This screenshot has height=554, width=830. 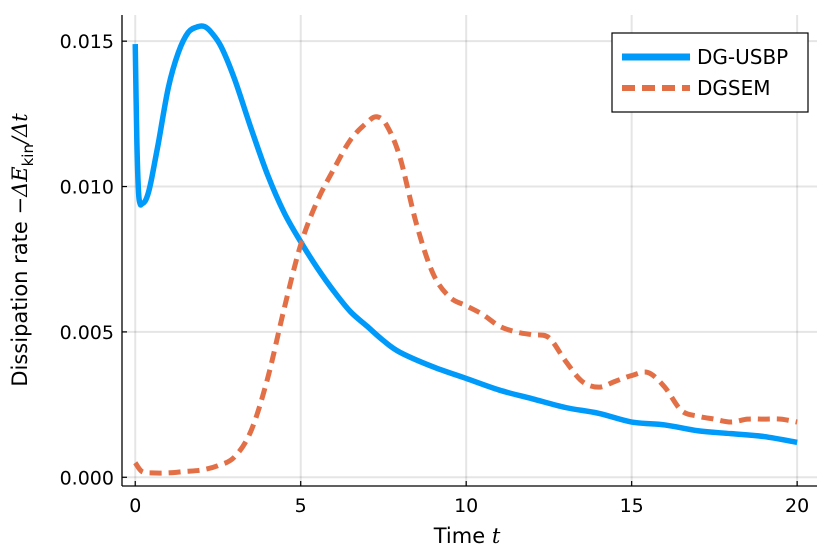 What do you see at coordinates (87, 42) in the screenshot?
I see `y-tick-label-3: 0.015` at bounding box center [87, 42].